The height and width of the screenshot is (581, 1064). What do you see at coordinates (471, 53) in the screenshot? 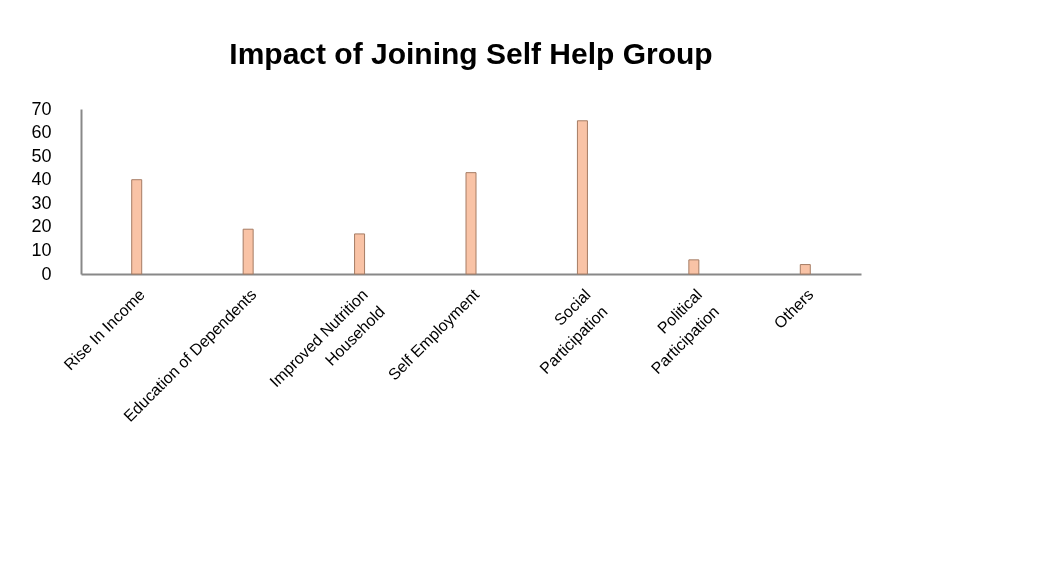
I see `chart-title: Impact of Joining Self Help Group` at bounding box center [471, 53].